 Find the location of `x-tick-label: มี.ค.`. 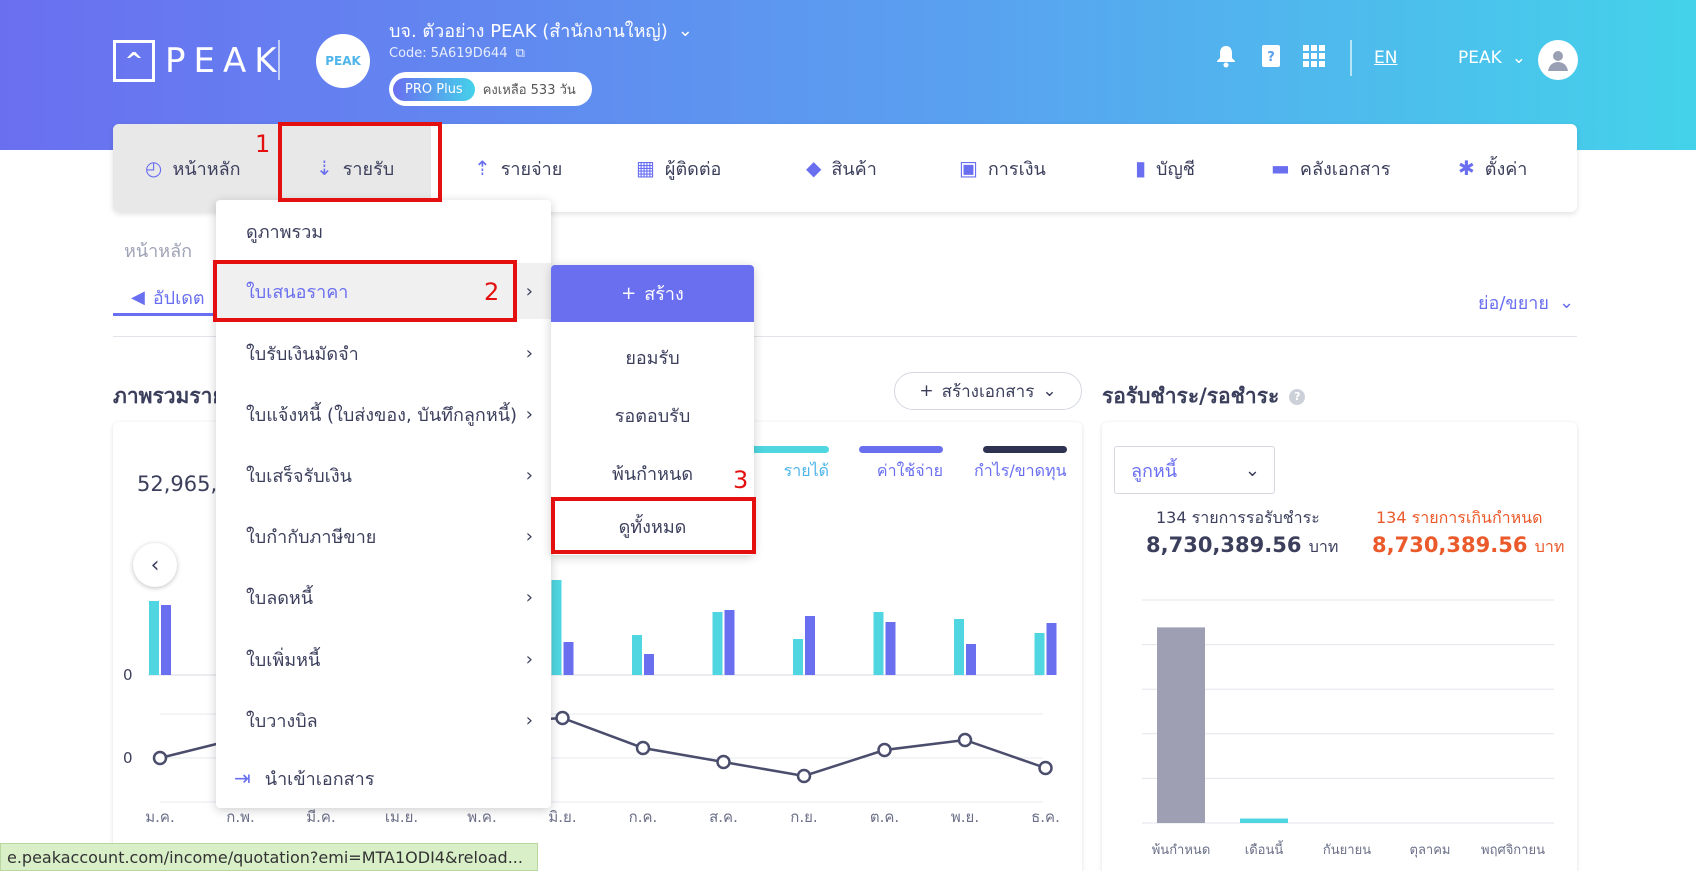

x-tick-label: มี.ค. is located at coordinates (320, 817).